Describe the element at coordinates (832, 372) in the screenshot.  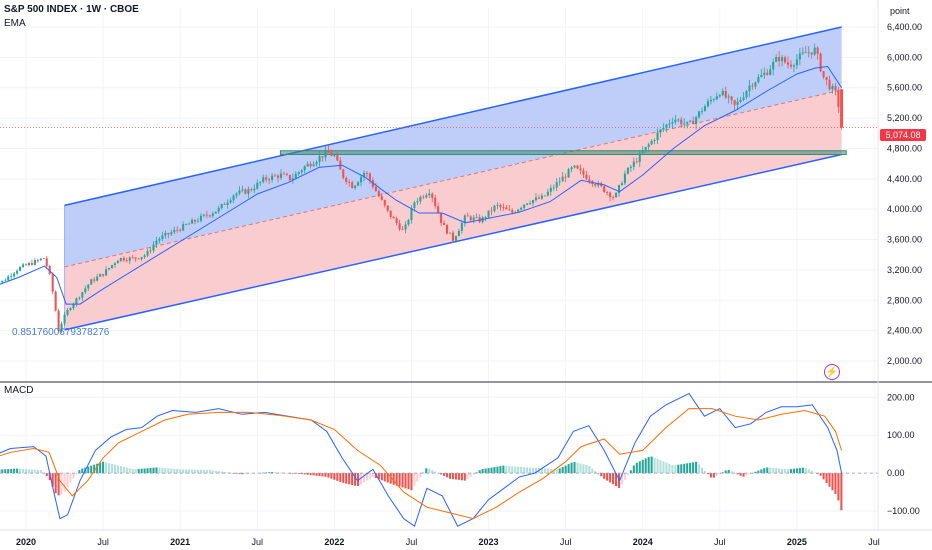
I see `lightning-icon: ⚡` at that location.